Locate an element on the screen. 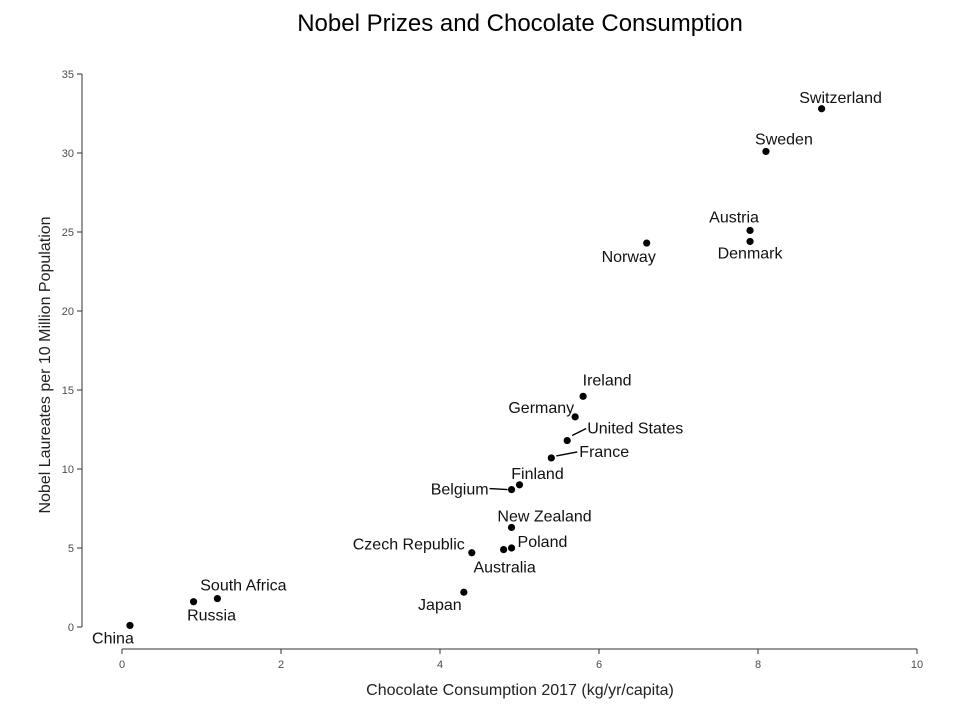 The width and height of the screenshot is (960, 714). point-france is located at coordinates (551, 458).